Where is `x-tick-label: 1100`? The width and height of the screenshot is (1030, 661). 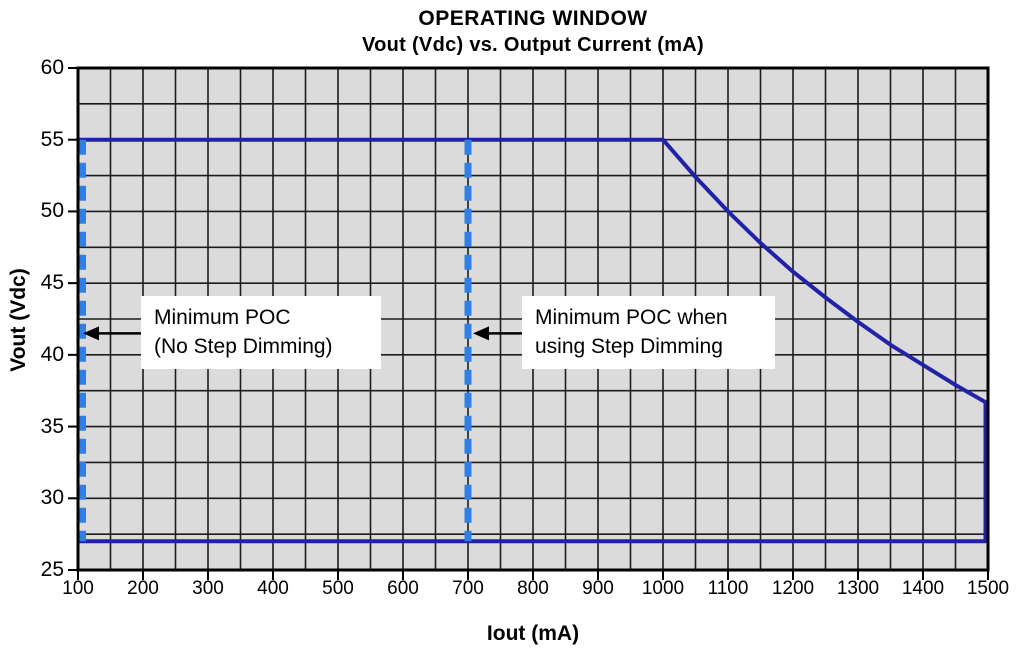 x-tick-label: 1100 is located at coordinates (728, 588).